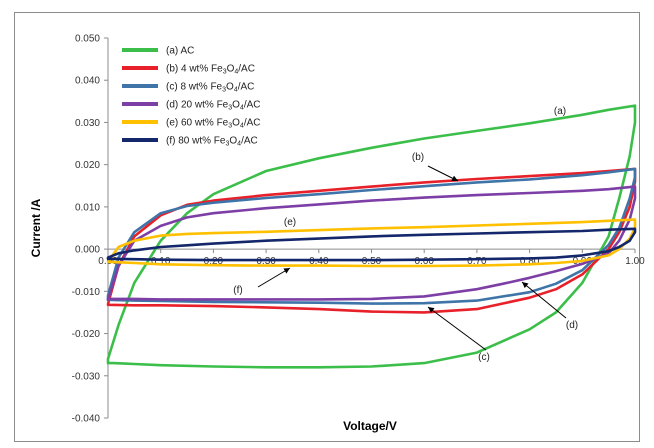  Describe the element at coordinates (418, 157) in the screenshot. I see `annotation-label: (b)` at that location.